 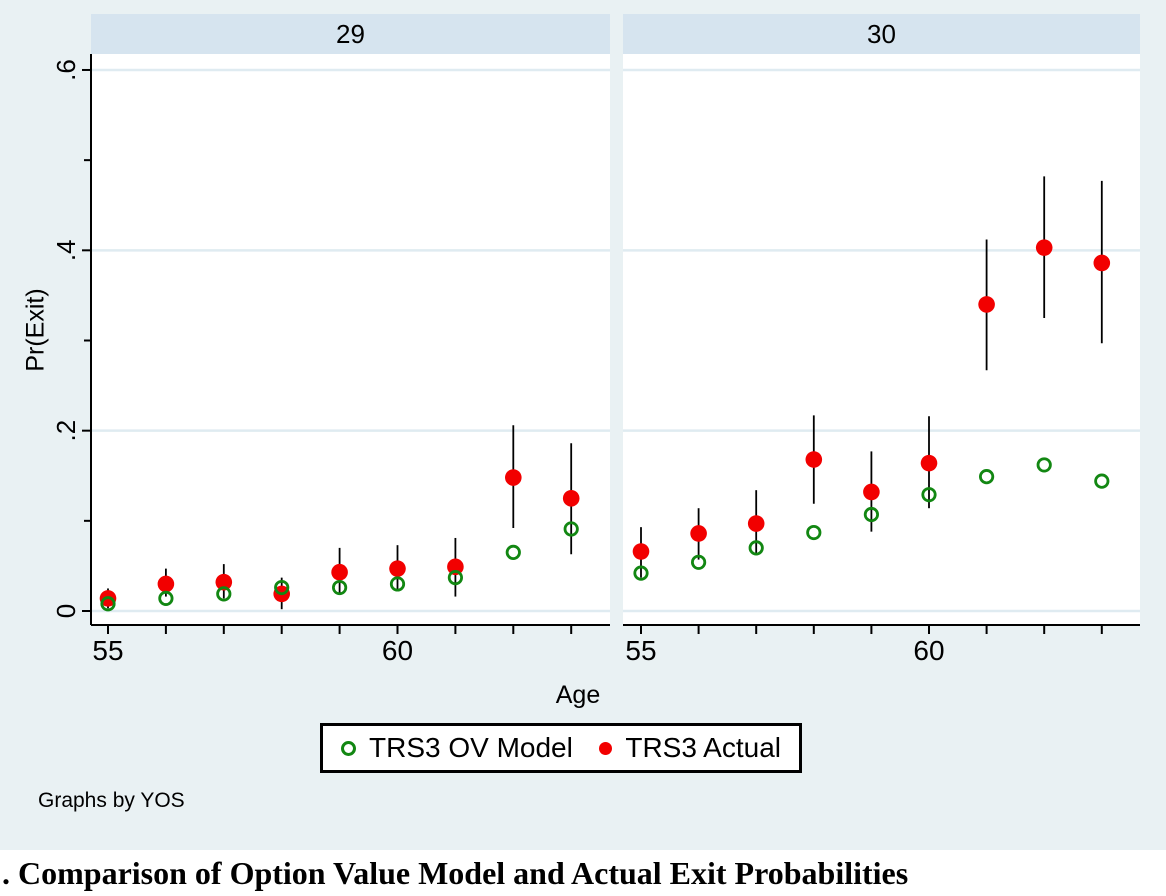 I want to click on y-tick-label: .2, so click(x=66, y=431).